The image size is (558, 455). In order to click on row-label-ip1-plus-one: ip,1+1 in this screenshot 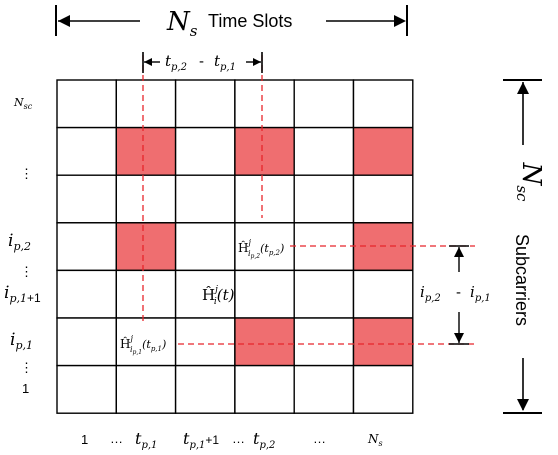, I will do `click(22, 294)`.